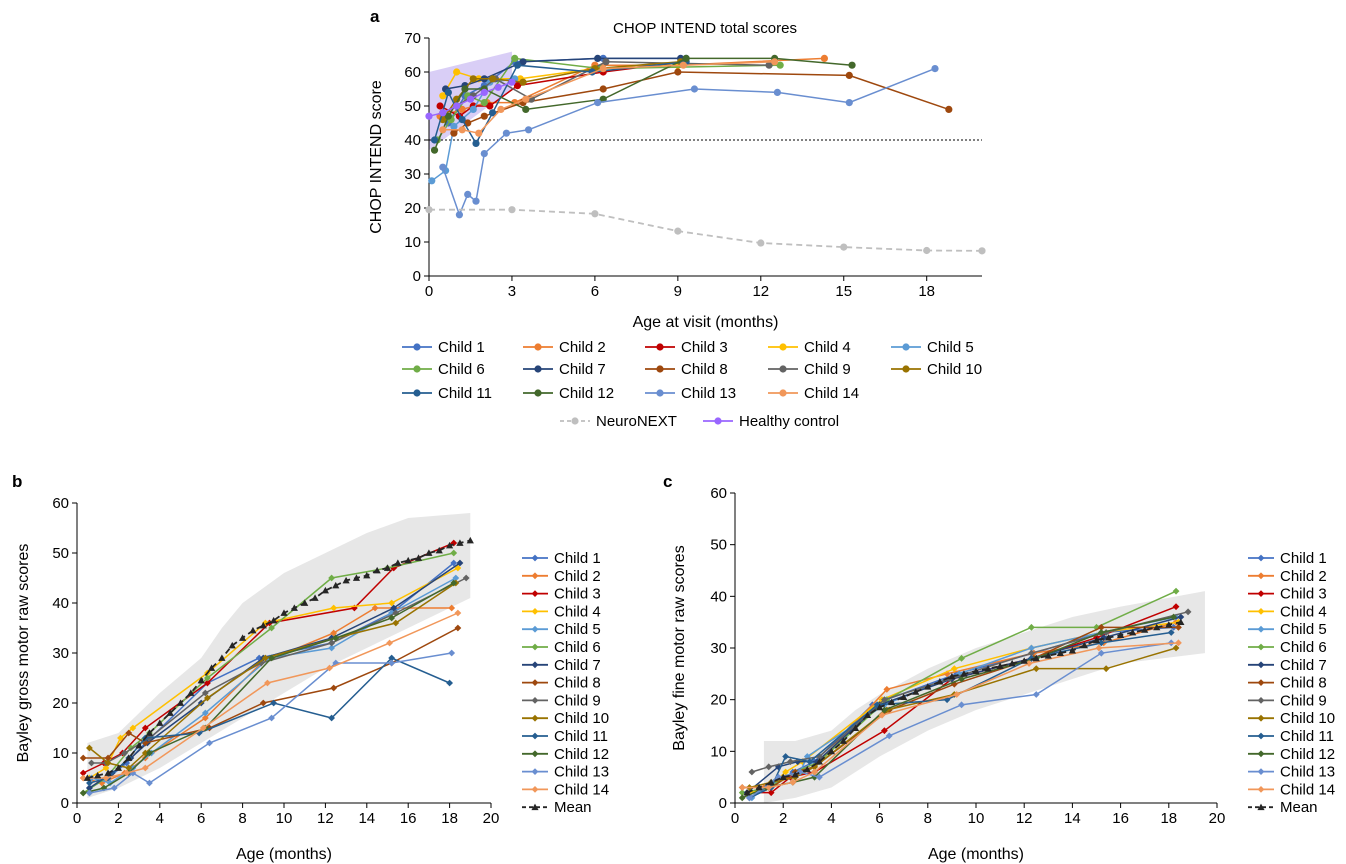 This screenshot has height=864, width=1346. What do you see at coordinates (831, 393) in the screenshot?
I see `legend-label: Child 14` at bounding box center [831, 393].